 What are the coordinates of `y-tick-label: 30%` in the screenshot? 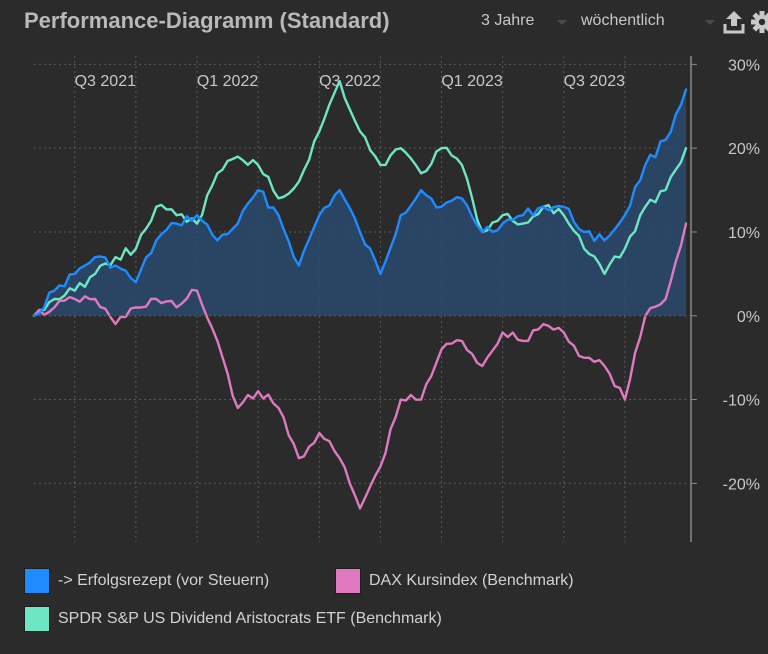 It's located at (744, 65).